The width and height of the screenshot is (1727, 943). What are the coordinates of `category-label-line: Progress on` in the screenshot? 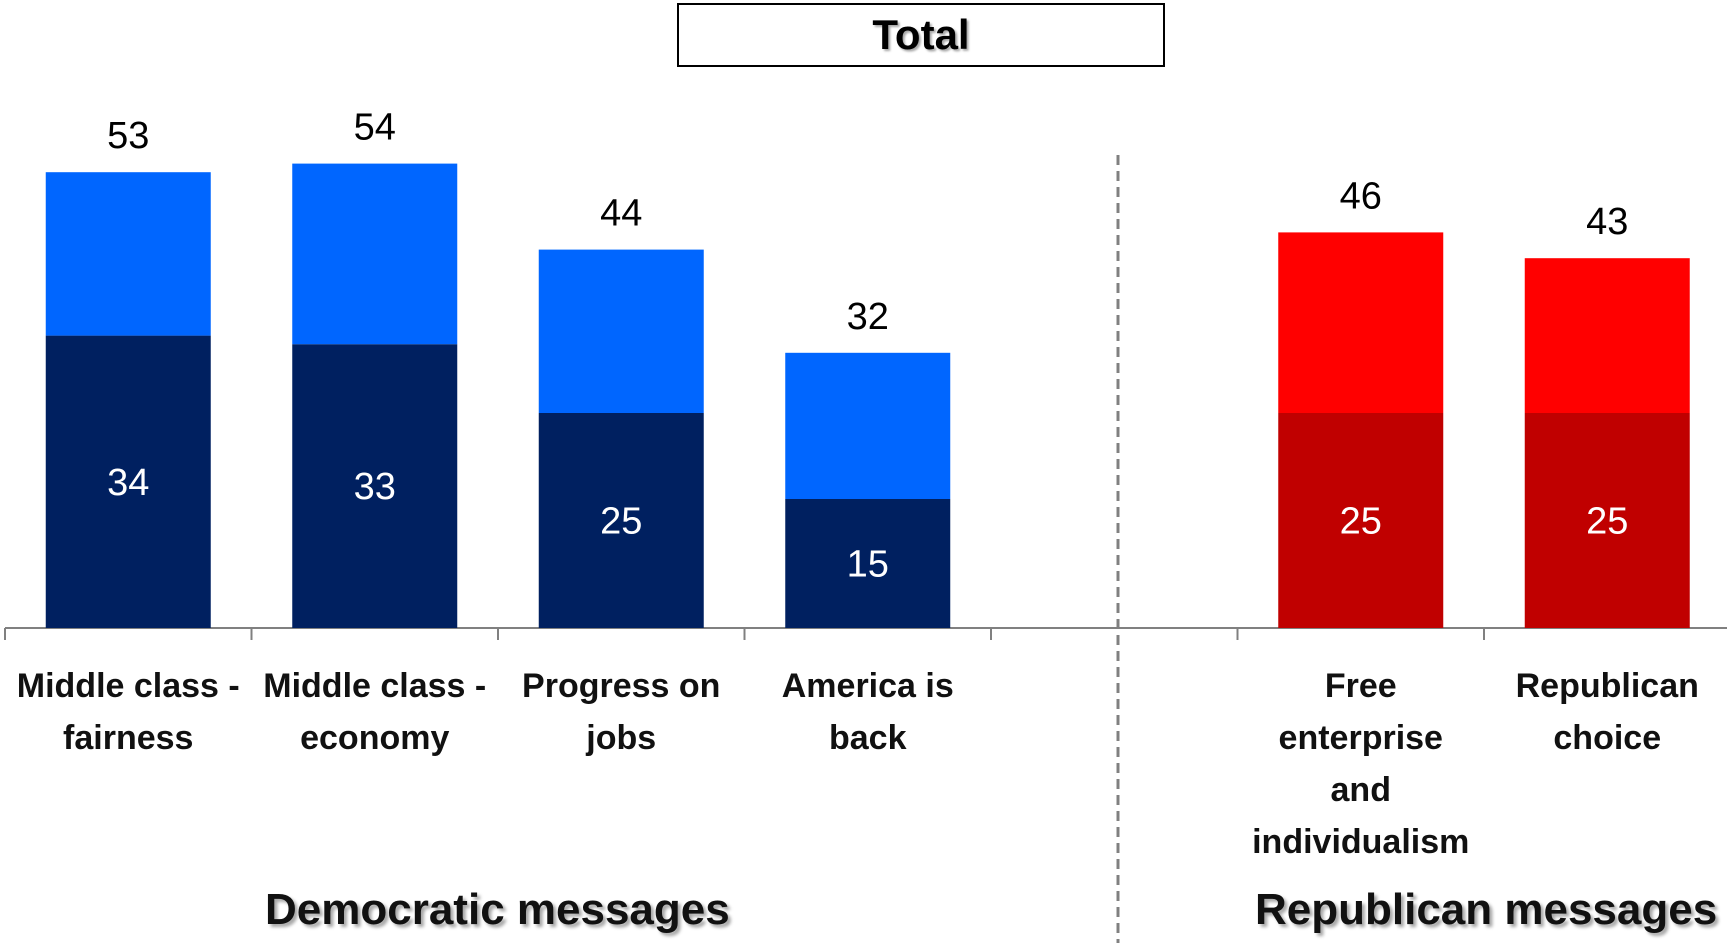 It's located at (621, 686).